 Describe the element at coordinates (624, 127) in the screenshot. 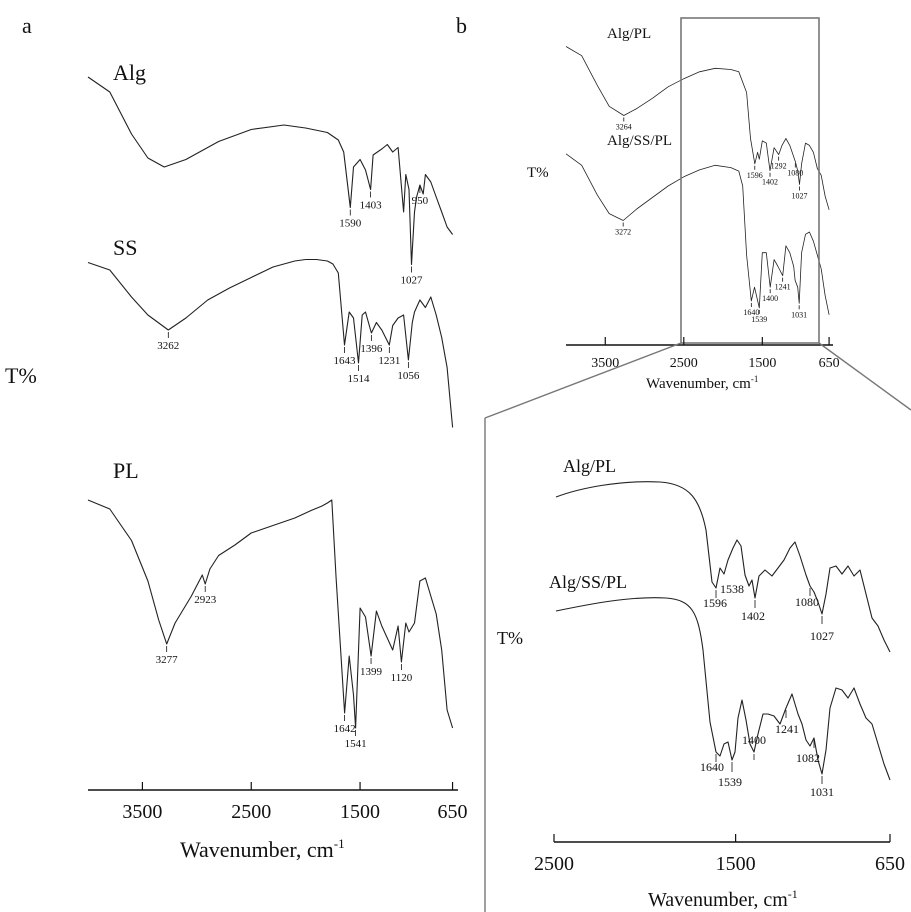

I see `peak-label-3264: 3264` at that location.